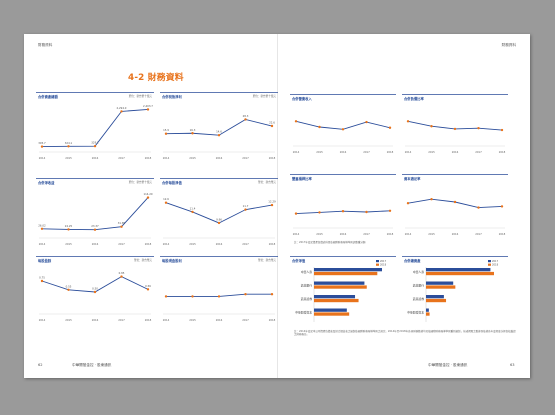 The height and width of the screenshot is (415, 555). What do you see at coordinates (122, 108) in the screenshot?
I see `data-label: 2,294.0` at bounding box center [122, 108].